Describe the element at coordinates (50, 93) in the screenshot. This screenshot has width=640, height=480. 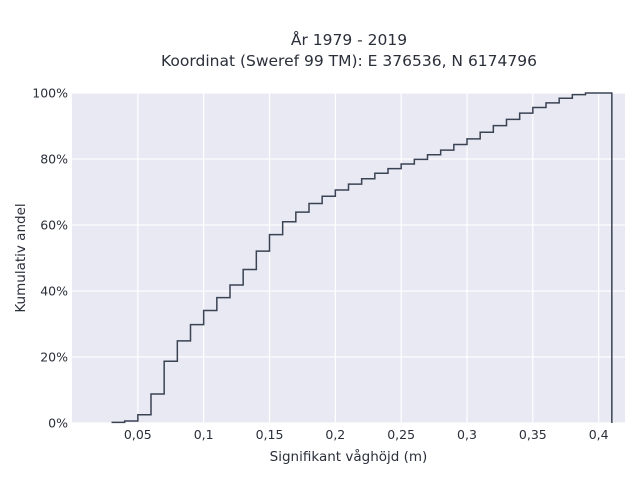
I see `y-tick-label: 100%` at that location.